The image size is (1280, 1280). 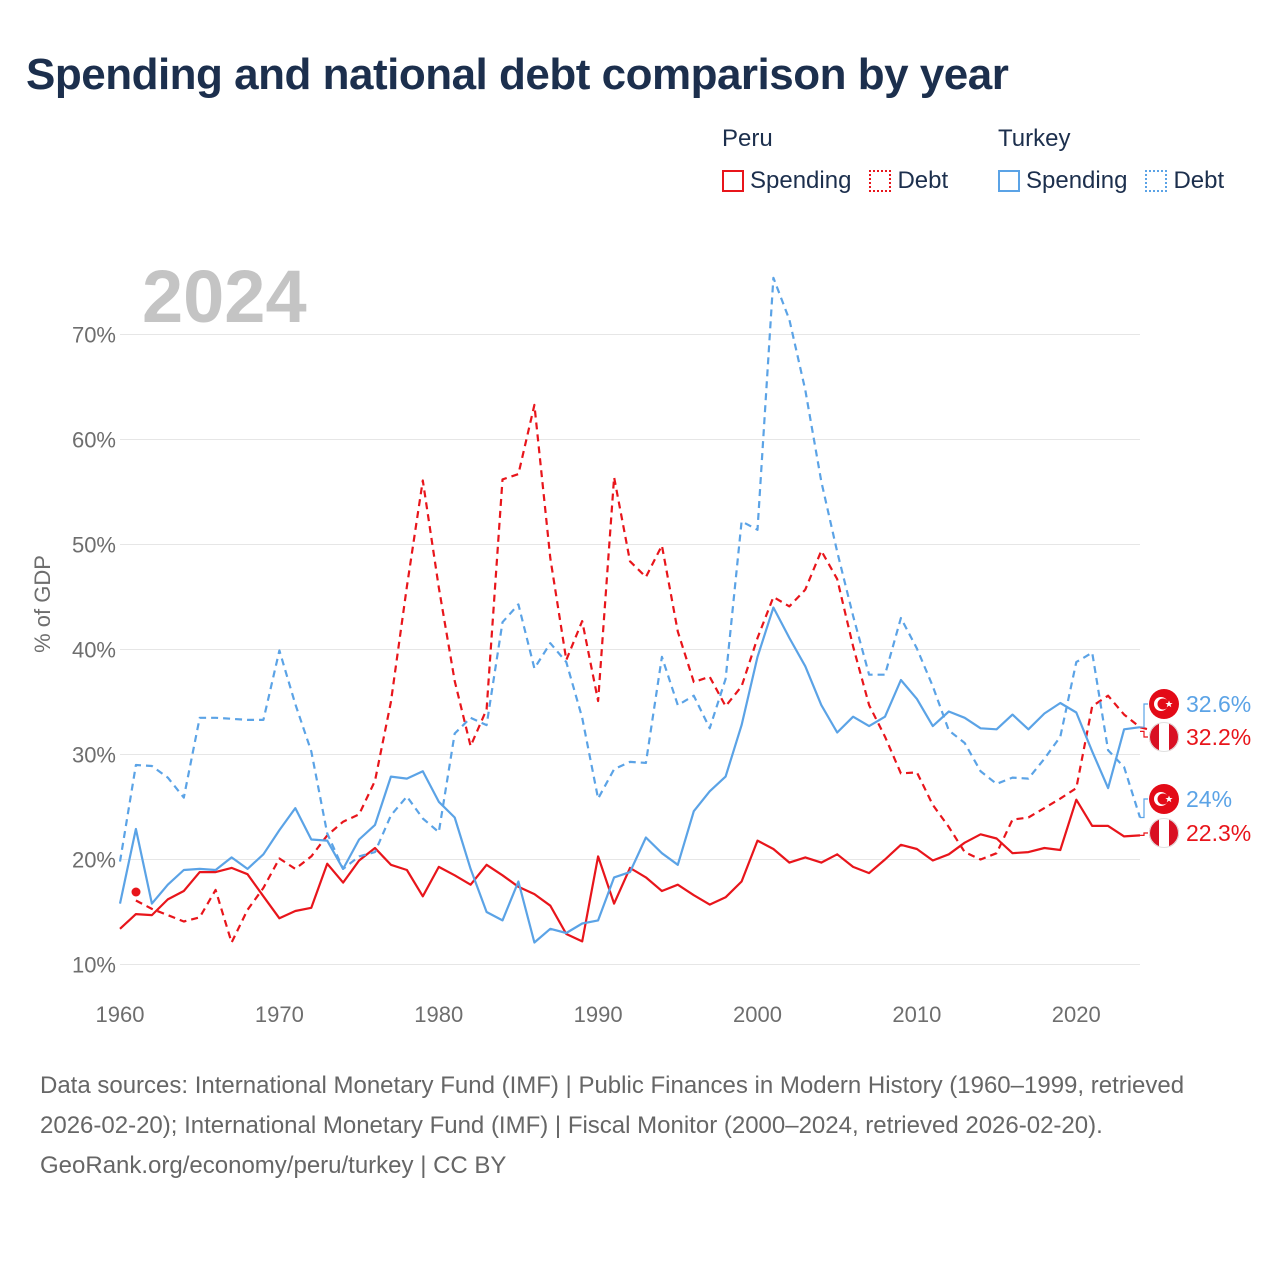 What do you see at coordinates (94, 860) in the screenshot?
I see `y-tick-label: 20%` at bounding box center [94, 860].